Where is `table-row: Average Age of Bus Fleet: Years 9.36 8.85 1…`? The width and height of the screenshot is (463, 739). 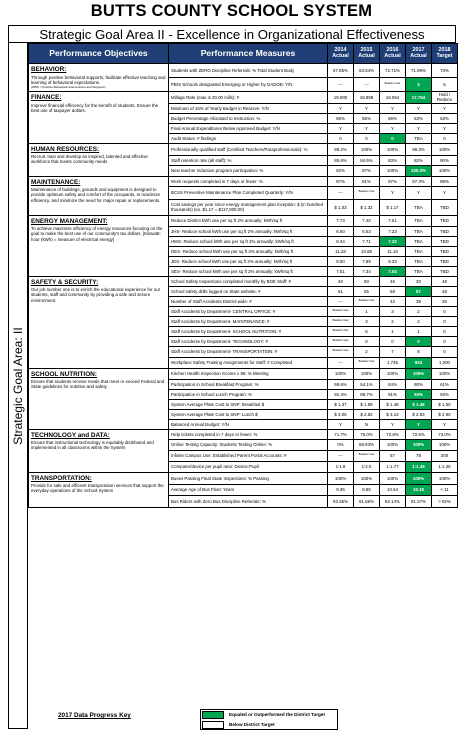 table-row: Average Age of Bus Fleet: Years 9.36 8.85 1… is located at coordinates (243, 489).